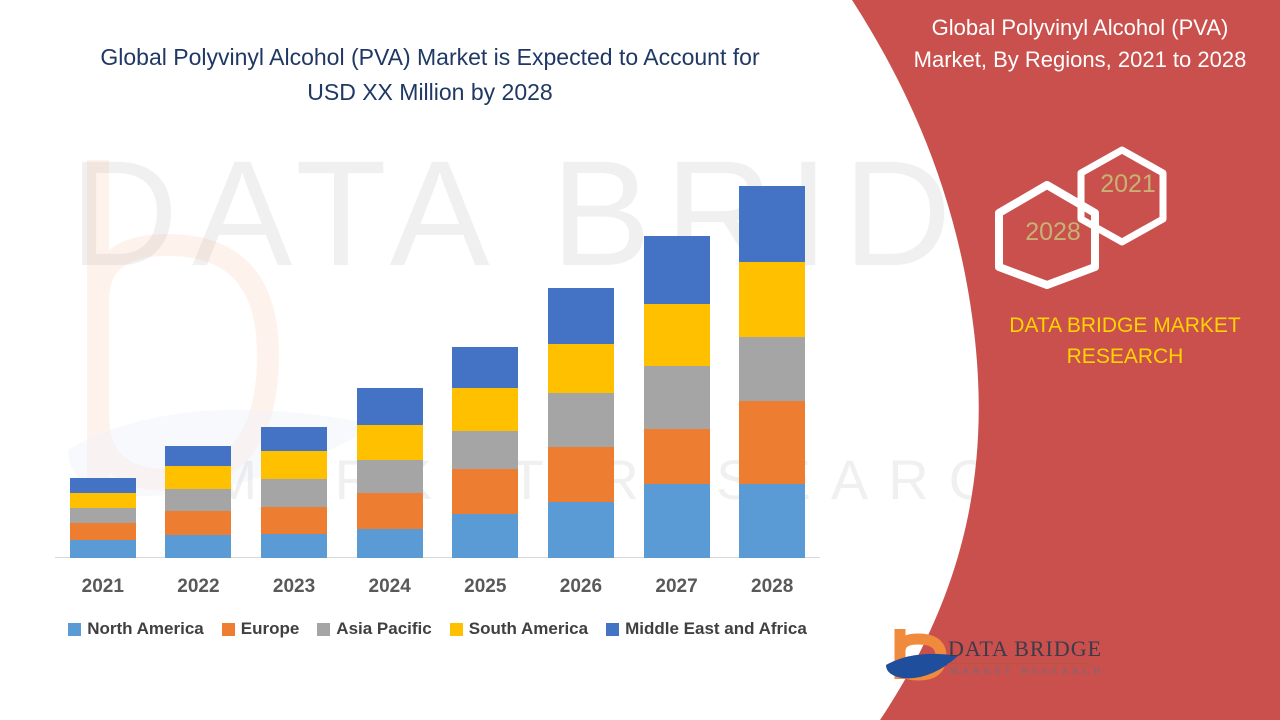 The height and width of the screenshot is (720, 1280). What do you see at coordinates (772, 586) in the screenshot?
I see `x-axis-label: 2028` at bounding box center [772, 586].